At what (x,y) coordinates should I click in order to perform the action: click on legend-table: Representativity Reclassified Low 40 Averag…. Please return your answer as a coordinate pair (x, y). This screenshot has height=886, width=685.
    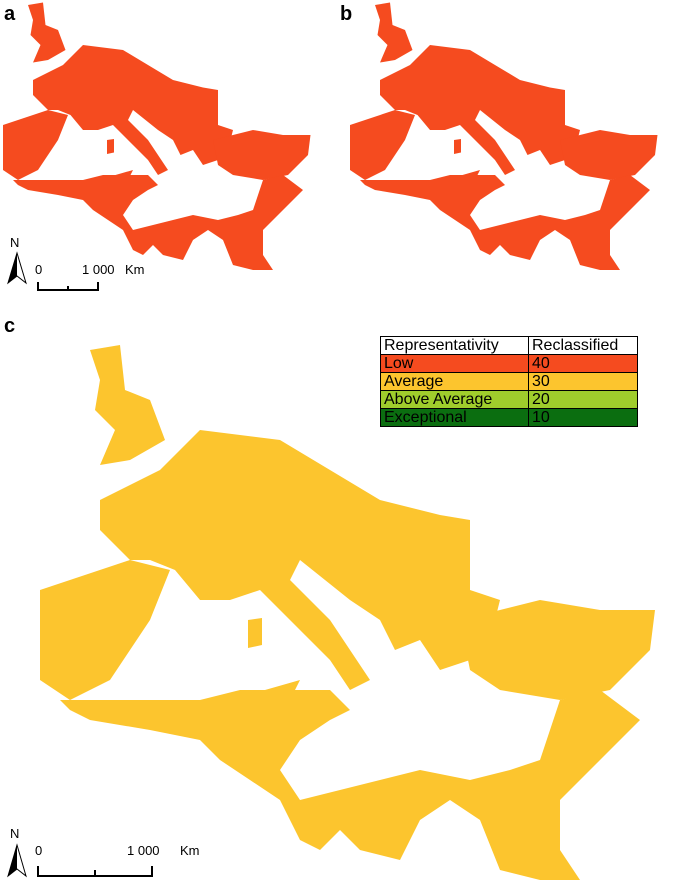
    Looking at the image, I should click on (509, 381).